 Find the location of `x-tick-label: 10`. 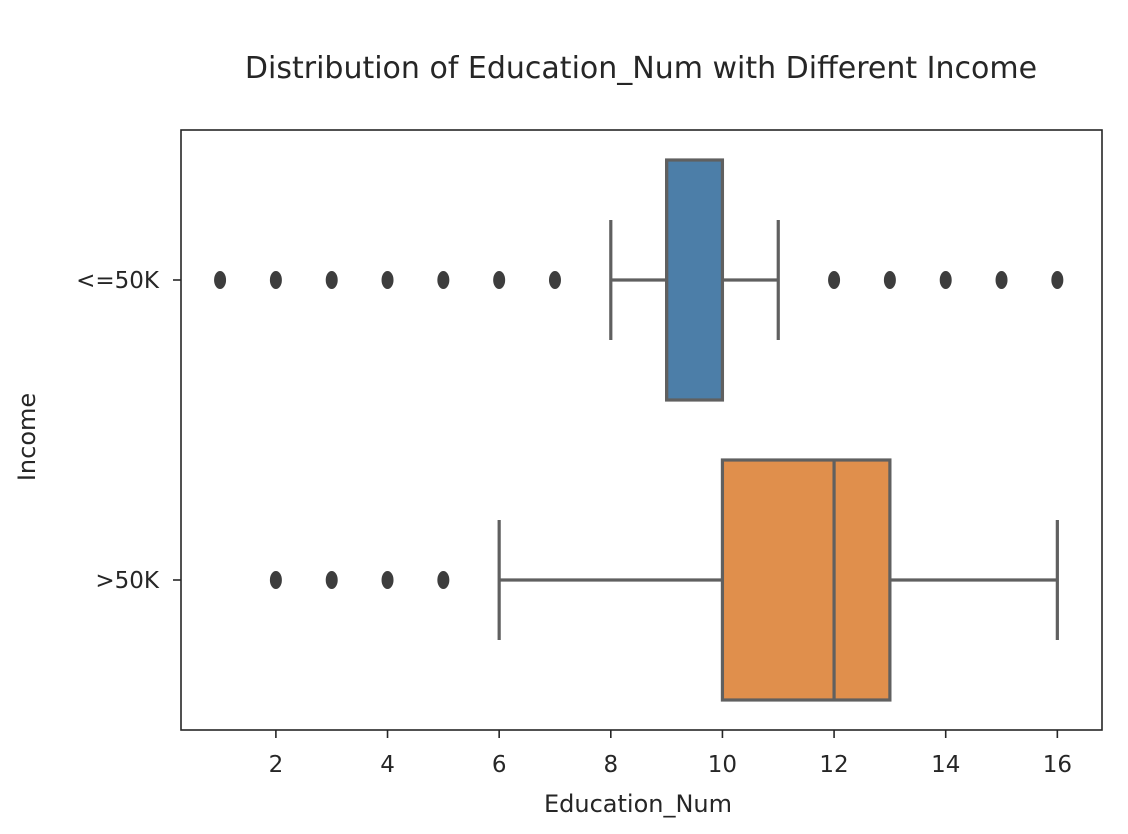

x-tick-label: 10 is located at coordinates (722, 765).